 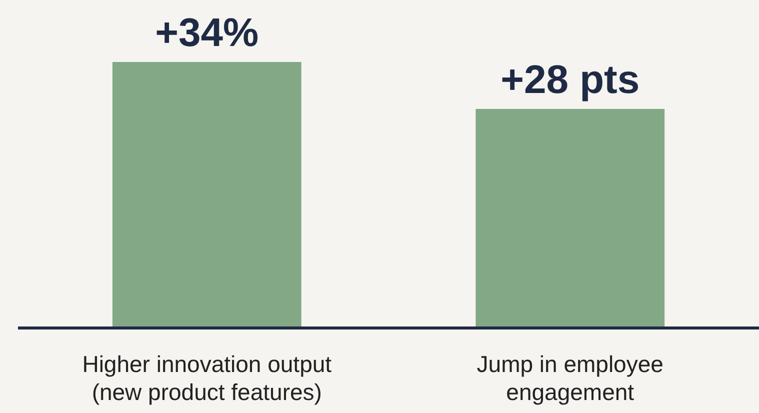 I want to click on x-tick-label: Higher innovation output (new product features), so click(x=207, y=378).